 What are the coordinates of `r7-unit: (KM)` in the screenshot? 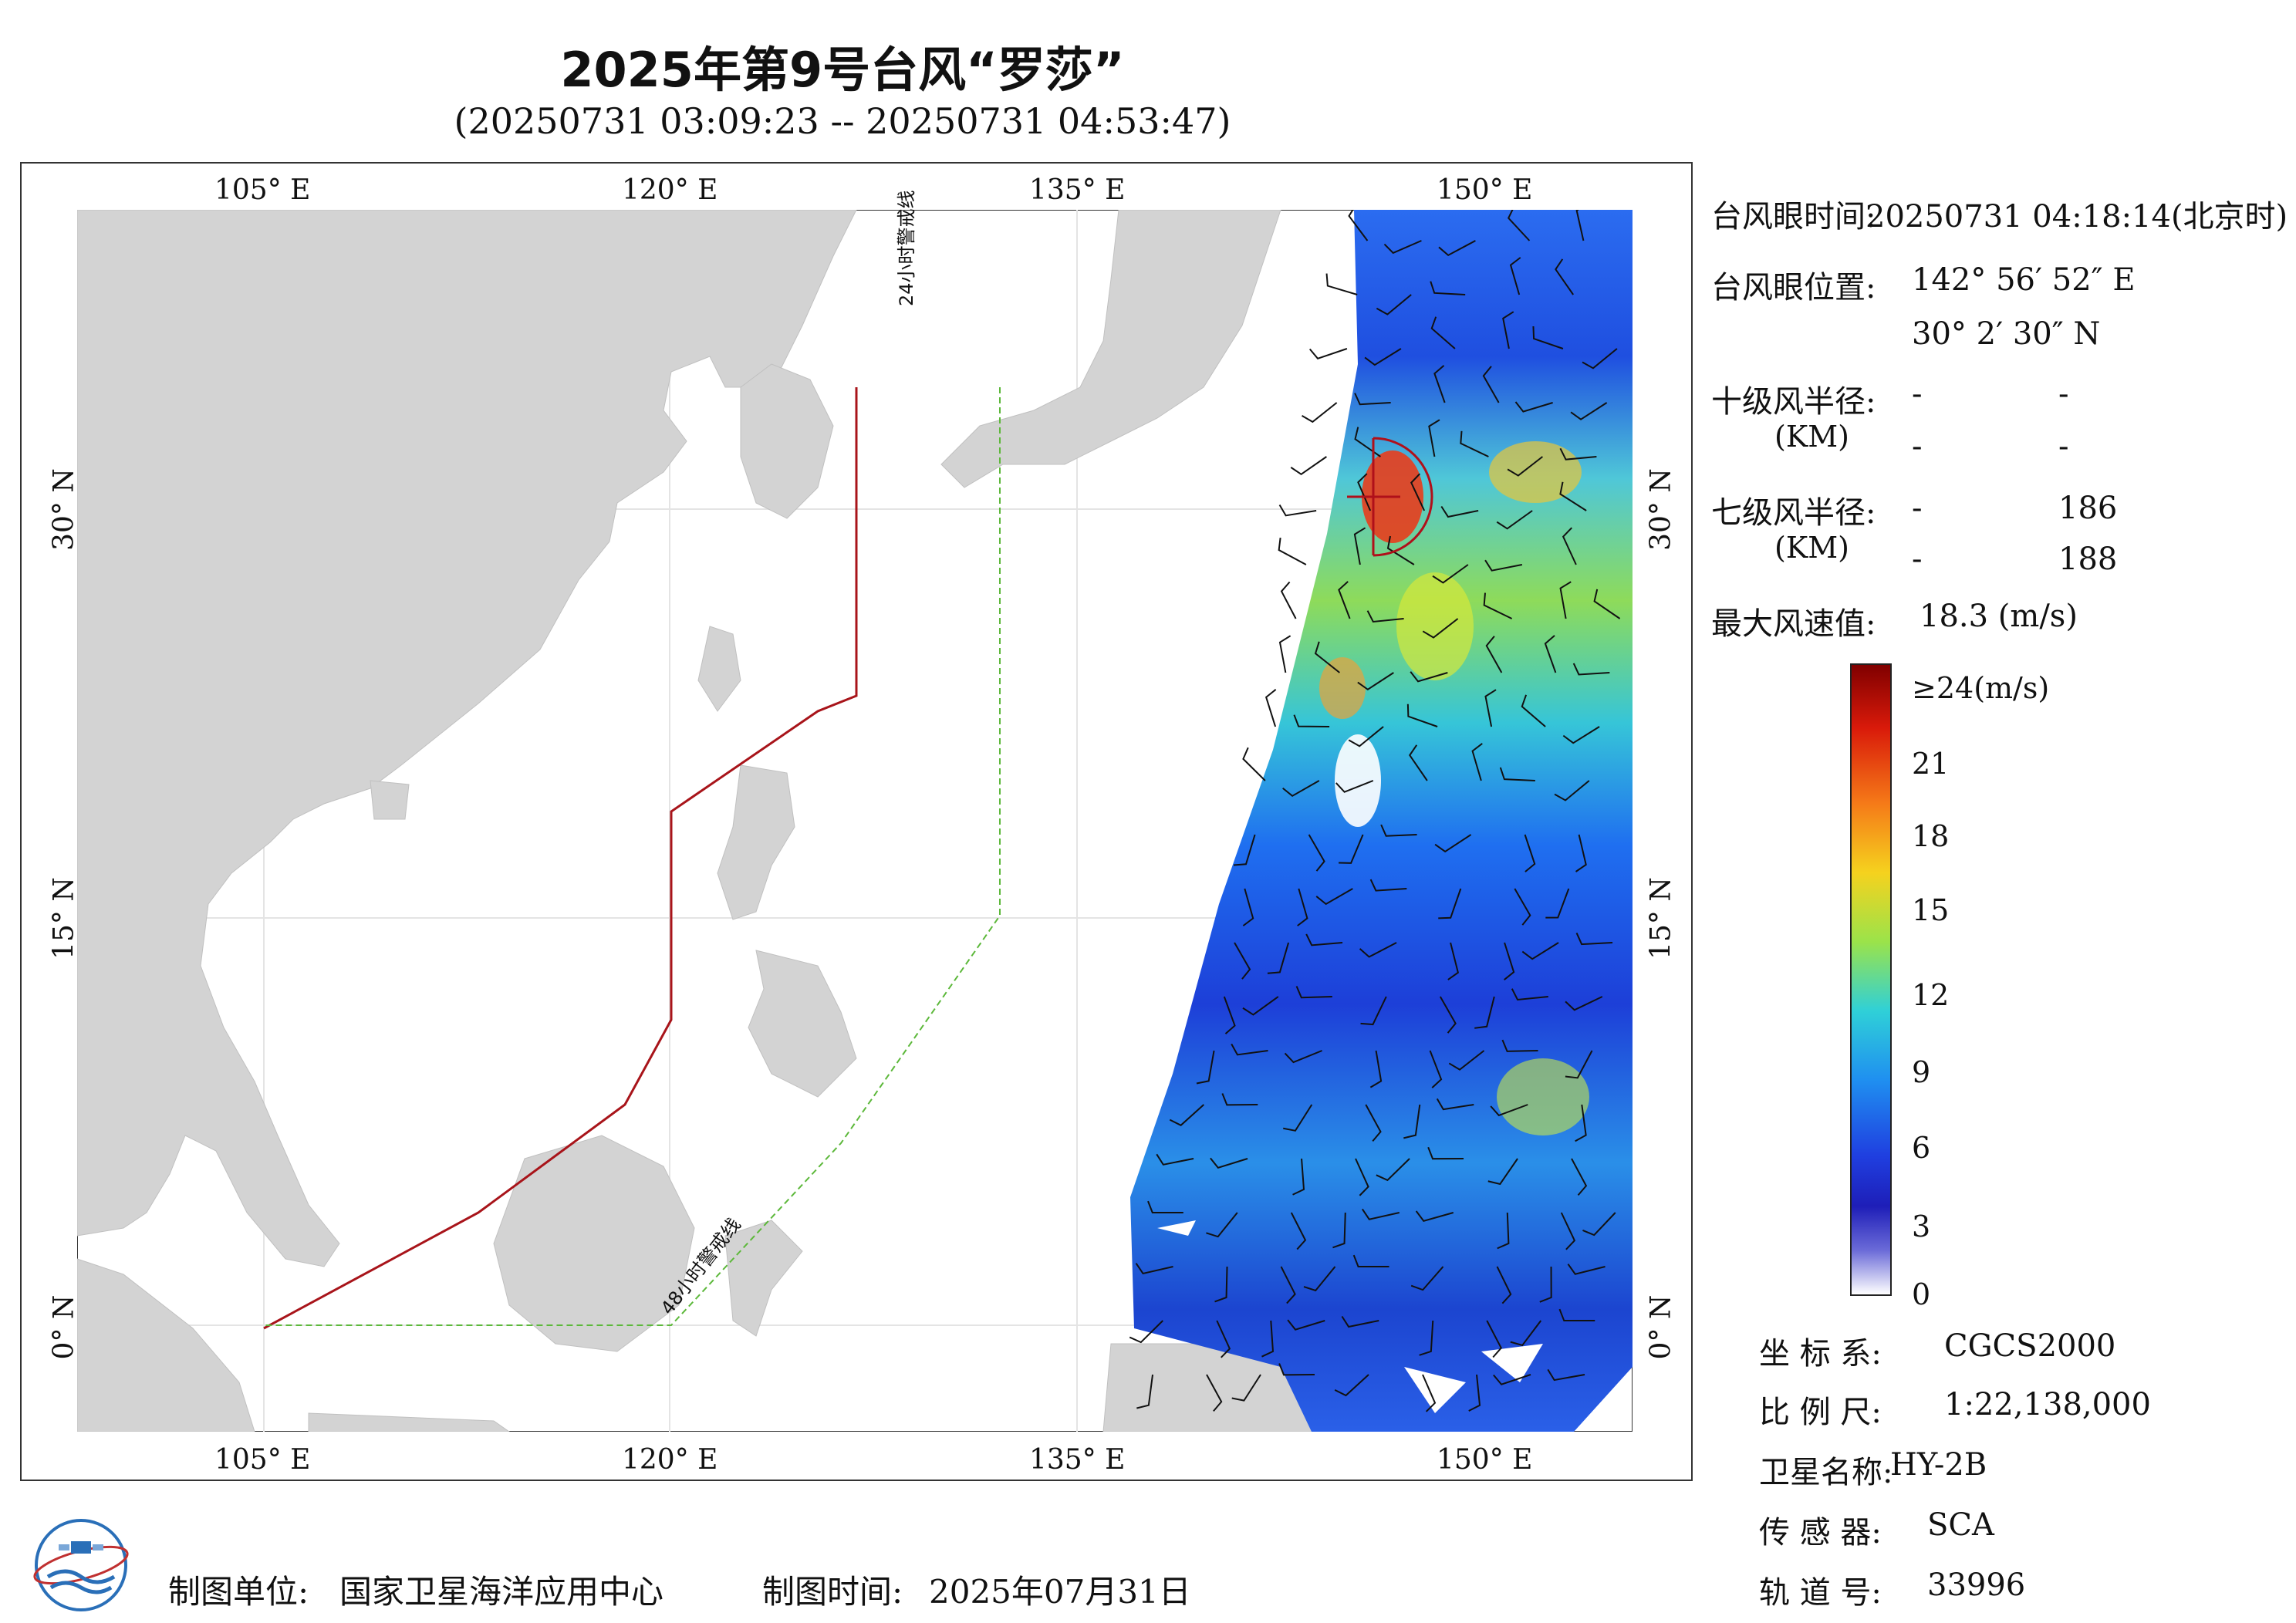 It's located at (1811, 548).